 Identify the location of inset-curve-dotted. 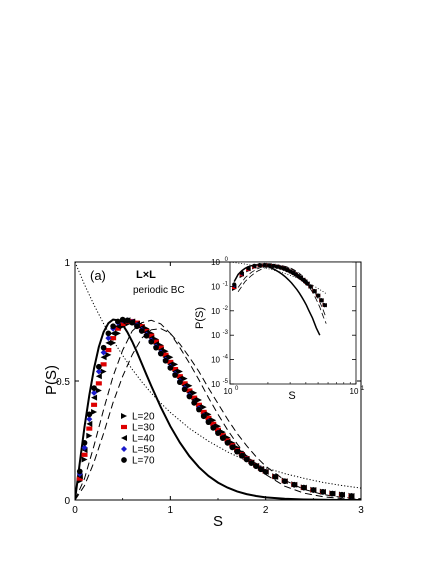
(278, 278).